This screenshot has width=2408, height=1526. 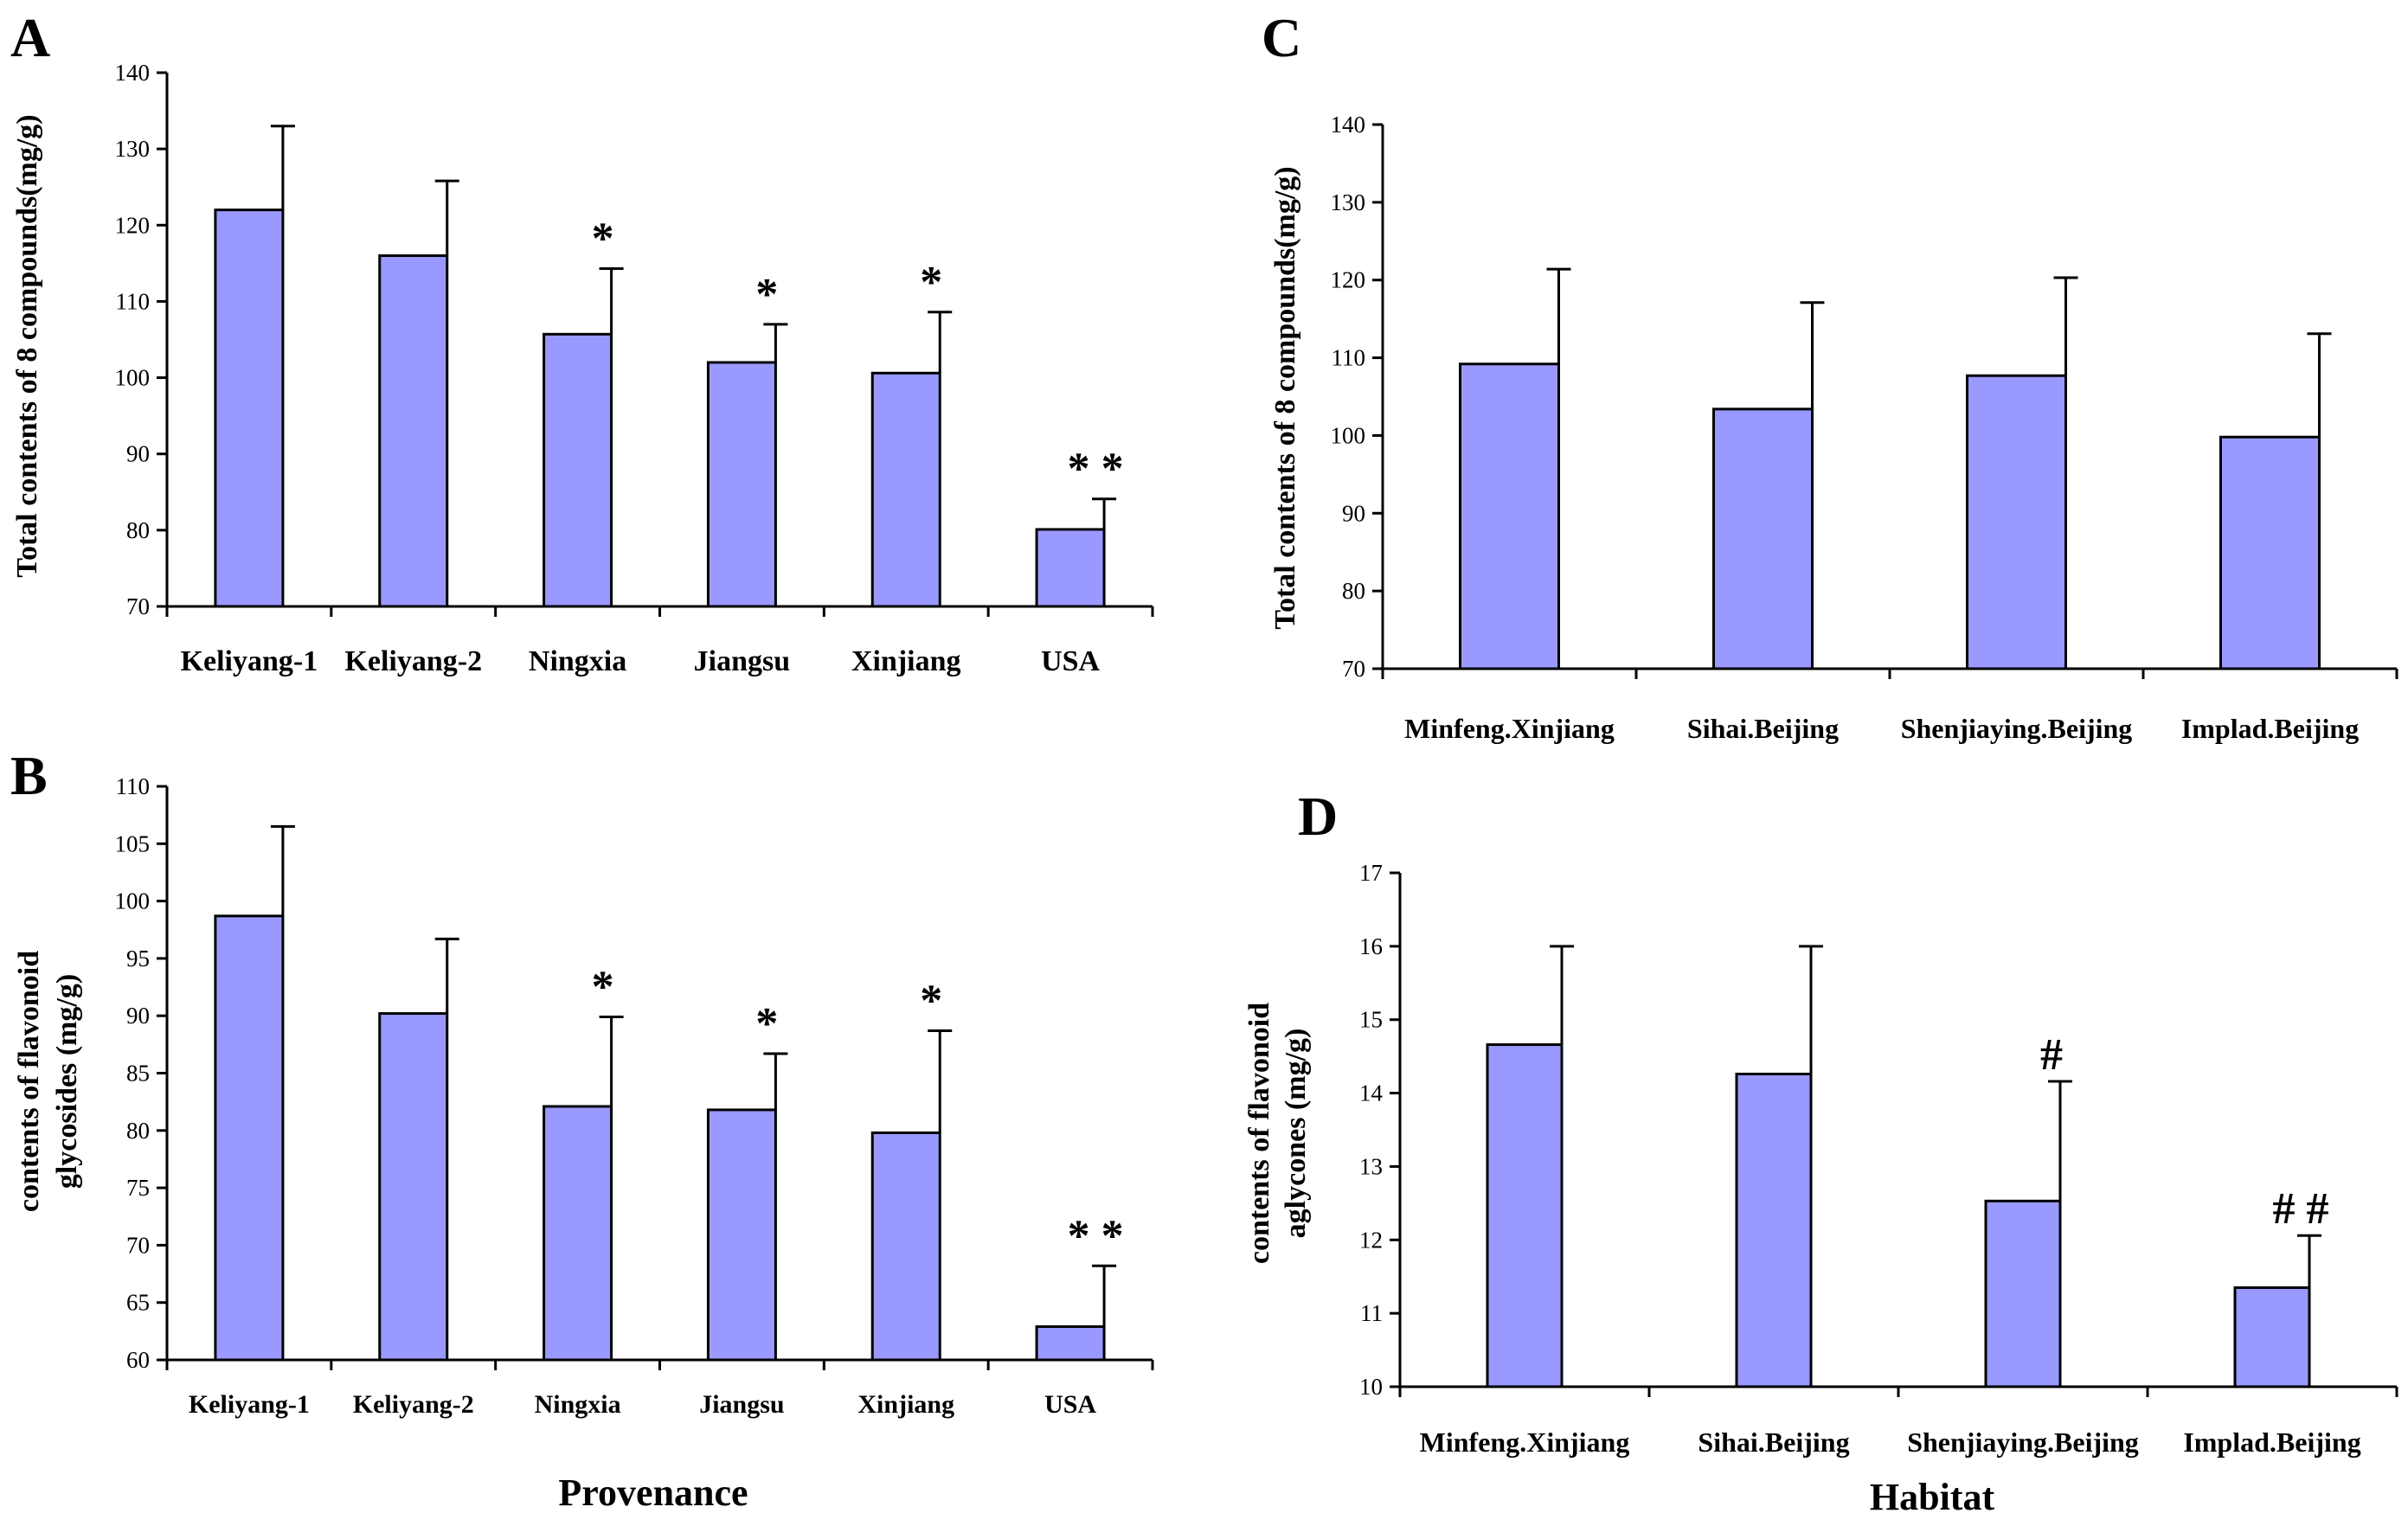 What do you see at coordinates (133, 786) in the screenshot?
I see `panel-b-y-tick-label: 110` at bounding box center [133, 786].